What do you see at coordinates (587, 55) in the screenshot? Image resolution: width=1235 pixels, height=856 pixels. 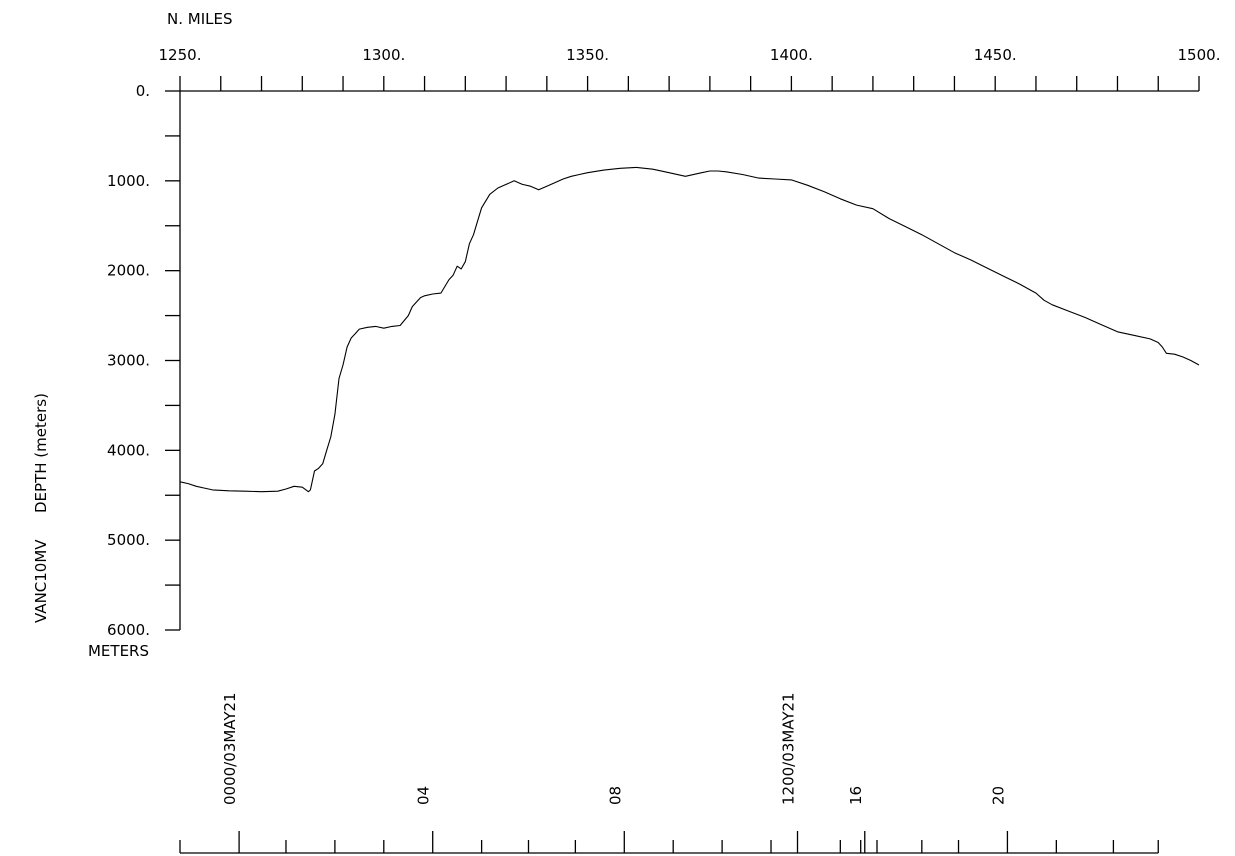 I see `top-axis-tick-label: 1350.` at bounding box center [587, 55].